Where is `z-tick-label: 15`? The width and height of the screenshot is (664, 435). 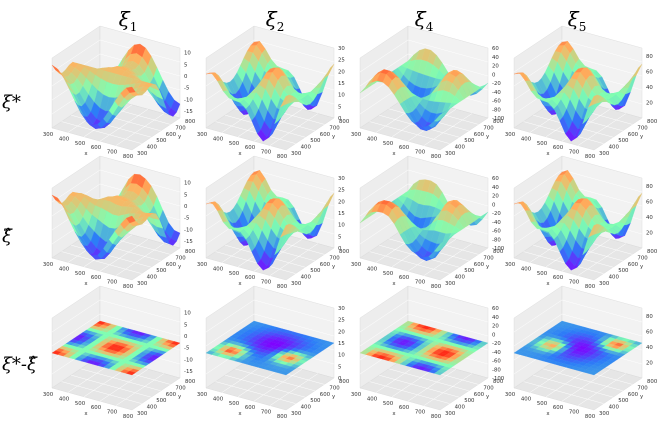 z-tick-label: 15 is located at coordinates (341, 214).